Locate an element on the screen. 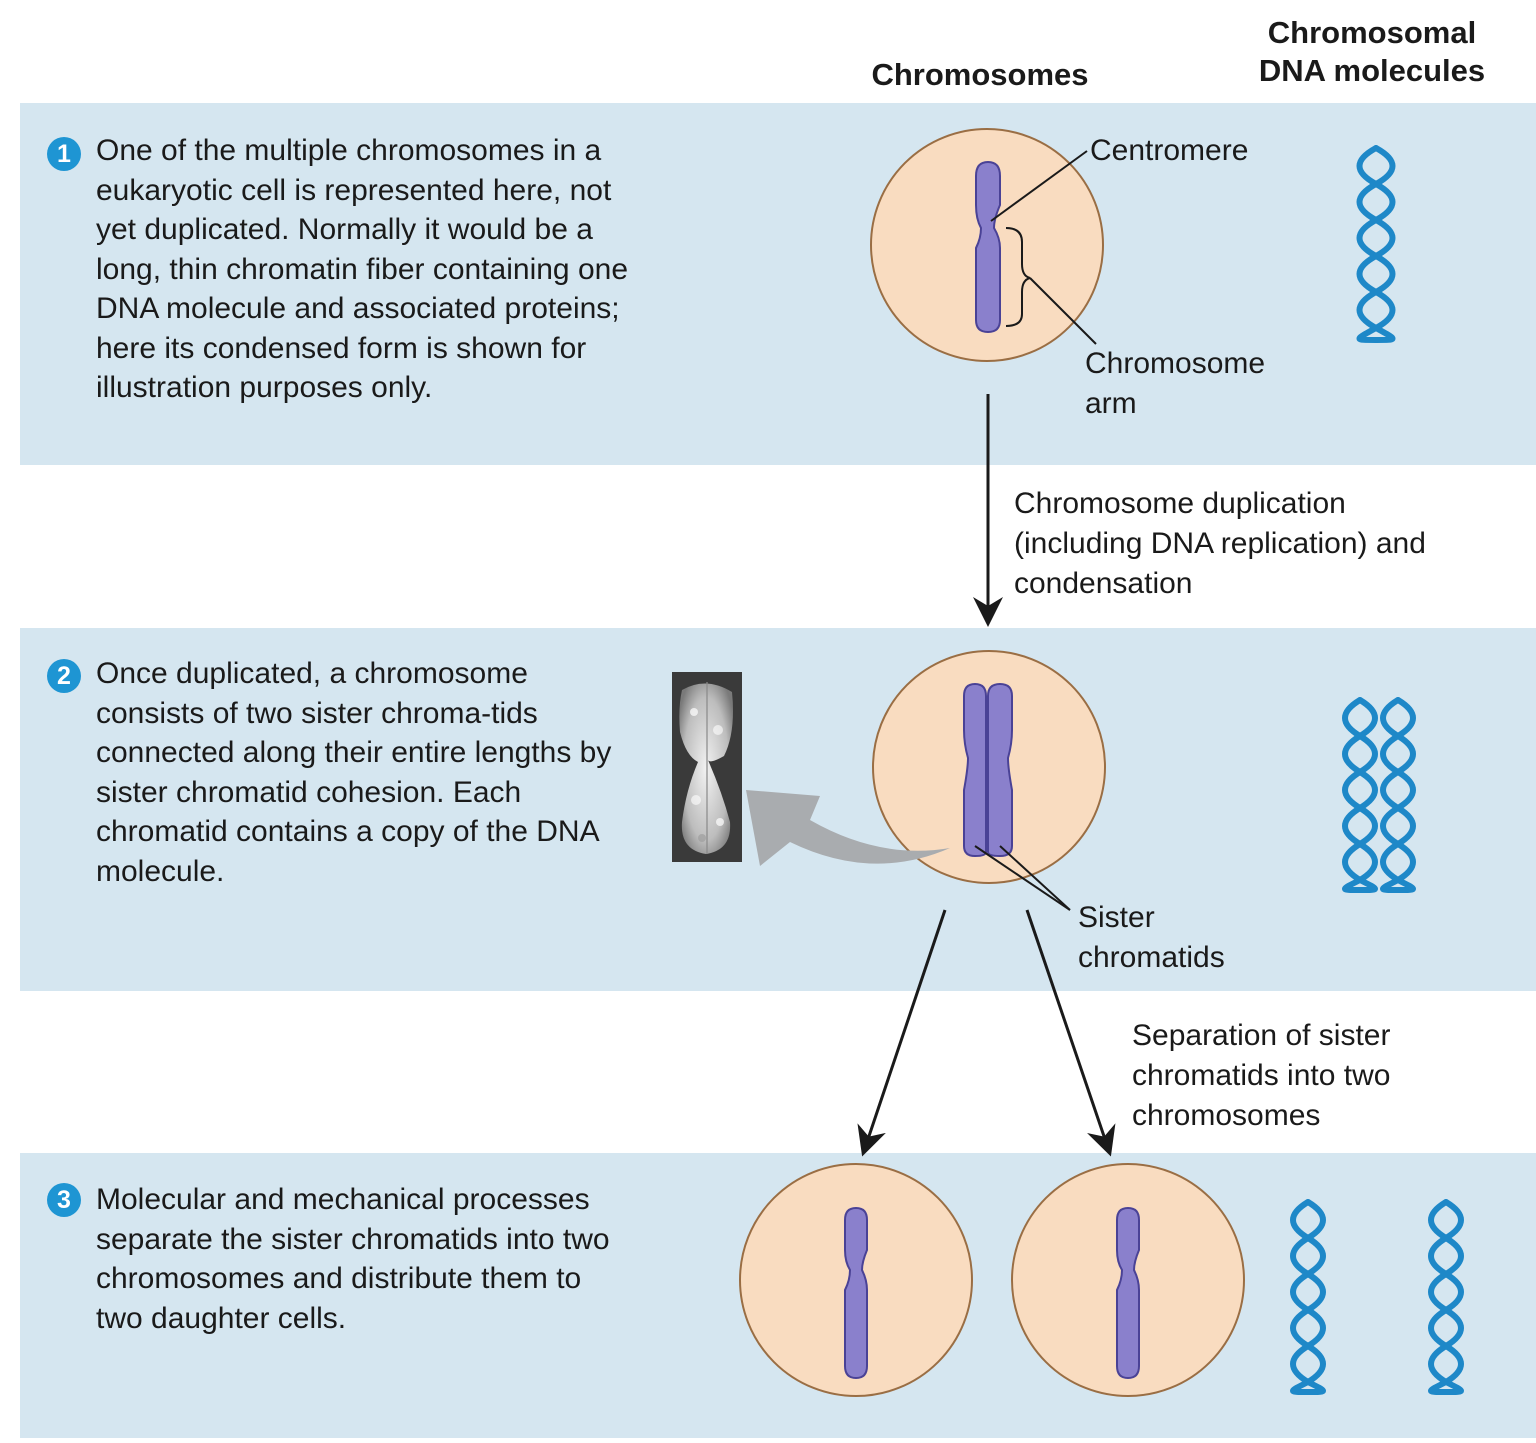 This screenshot has width=1536, height=1443. micrograph-icon is located at coordinates (707, 767).